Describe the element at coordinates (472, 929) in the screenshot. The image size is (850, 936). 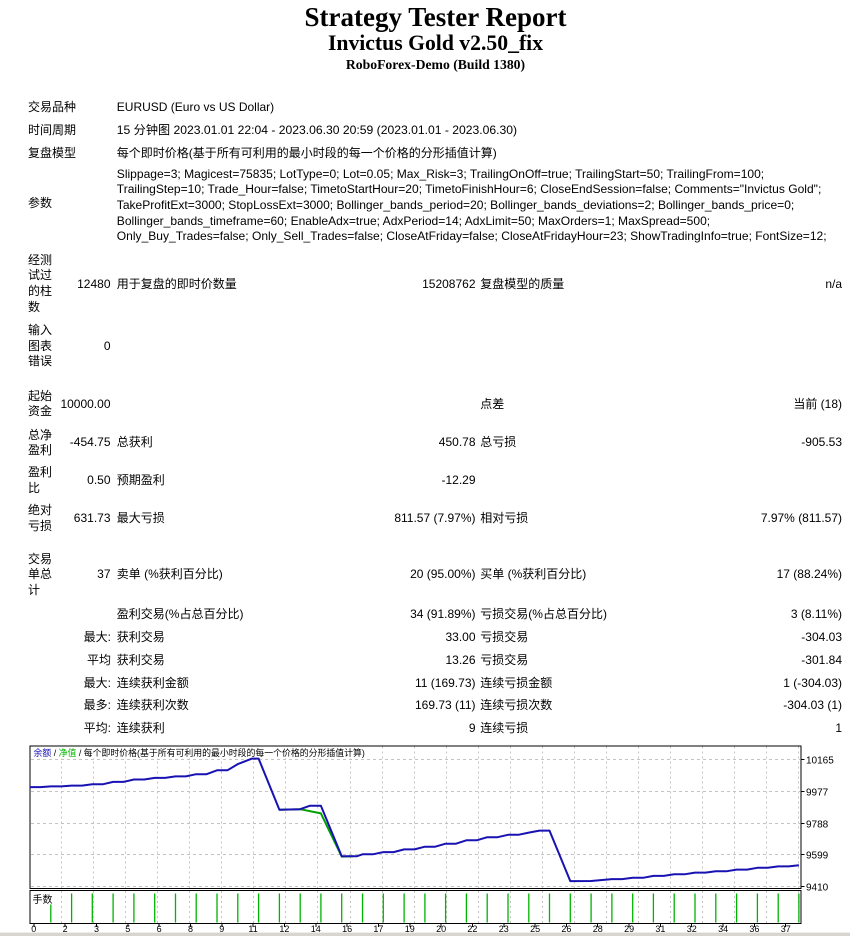
I see `svg-text: 22` at that location.